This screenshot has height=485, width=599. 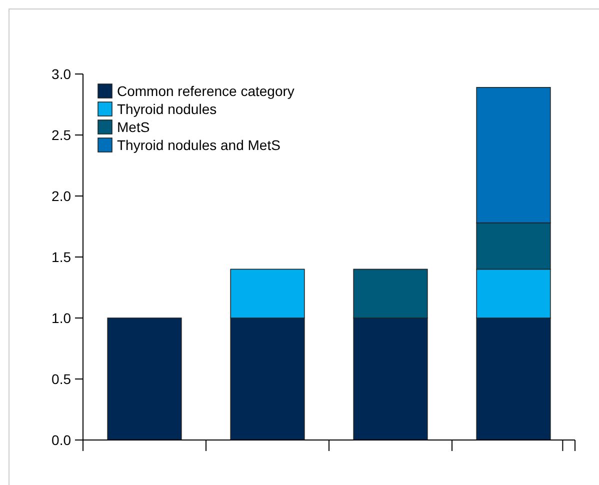 What do you see at coordinates (144, 379) in the screenshot?
I see `bar` at bounding box center [144, 379].